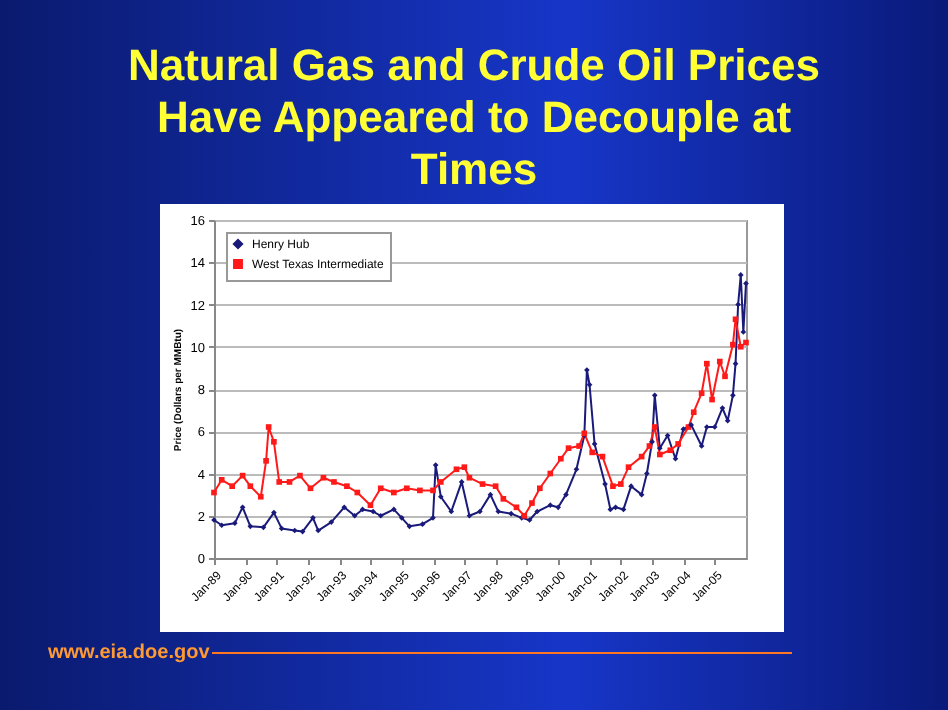  Describe the element at coordinates (129, 653) in the screenshot. I see `text: www.eia.doe.gov` at that location.